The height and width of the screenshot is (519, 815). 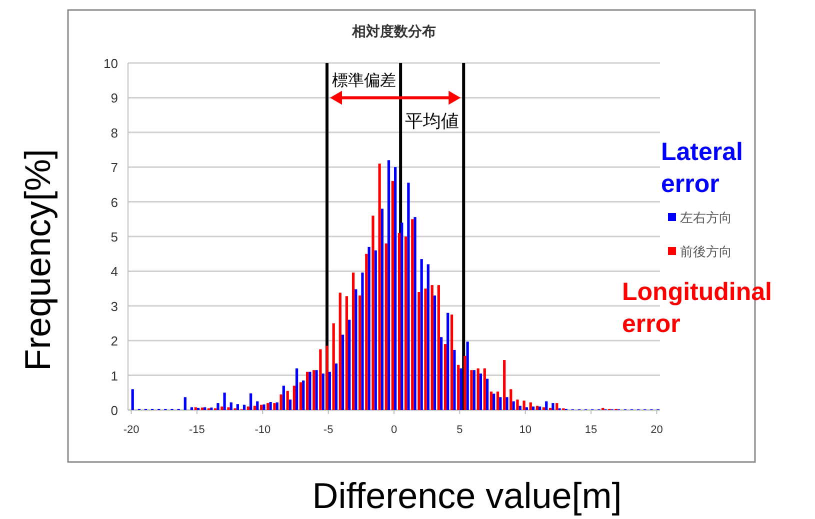 What do you see at coordinates (197, 430) in the screenshot?
I see `x-tick-label: -15` at bounding box center [197, 430].